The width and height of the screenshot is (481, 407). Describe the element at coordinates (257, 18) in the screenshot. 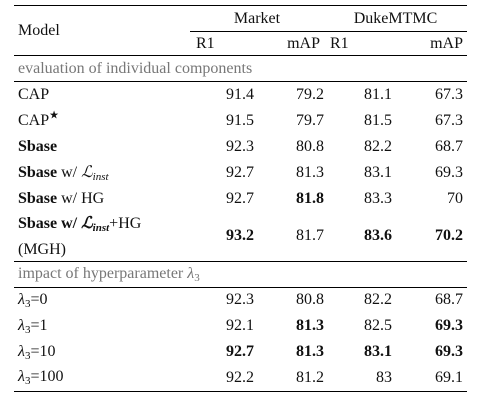

I see `group-header-market: Market` at that location.